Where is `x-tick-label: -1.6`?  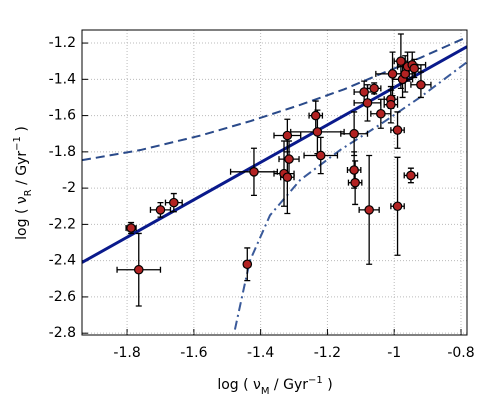
x-tick-label: -1.6 is located at coordinates (193, 353).